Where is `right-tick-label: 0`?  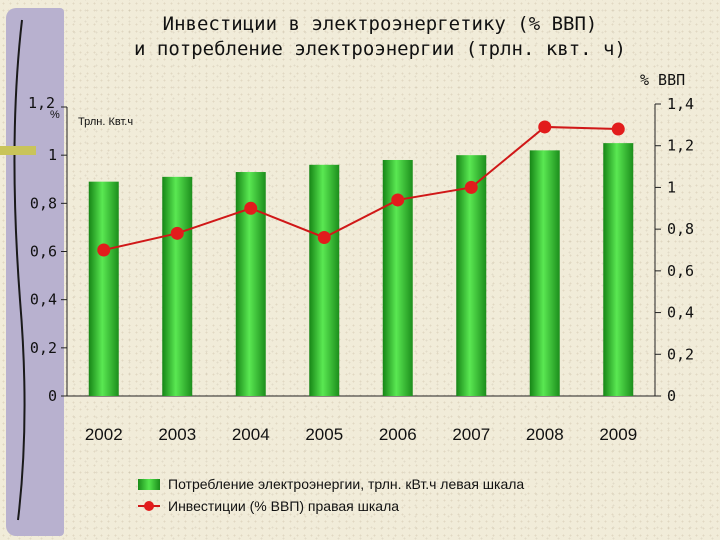
right-tick-label: 0 is located at coordinates (671, 396).